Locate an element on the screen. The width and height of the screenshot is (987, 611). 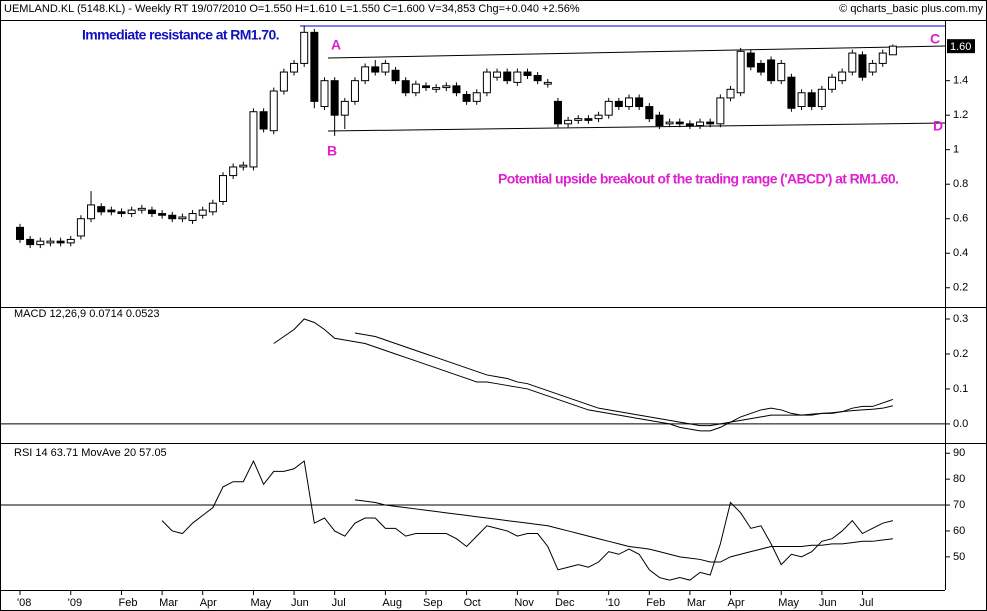
y-tick-label: 0.2 is located at coordinates (960, 354).